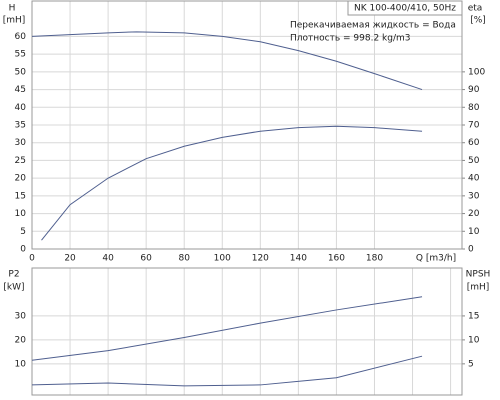  I want to click on y-tick-label: 5, so click(23, 232).